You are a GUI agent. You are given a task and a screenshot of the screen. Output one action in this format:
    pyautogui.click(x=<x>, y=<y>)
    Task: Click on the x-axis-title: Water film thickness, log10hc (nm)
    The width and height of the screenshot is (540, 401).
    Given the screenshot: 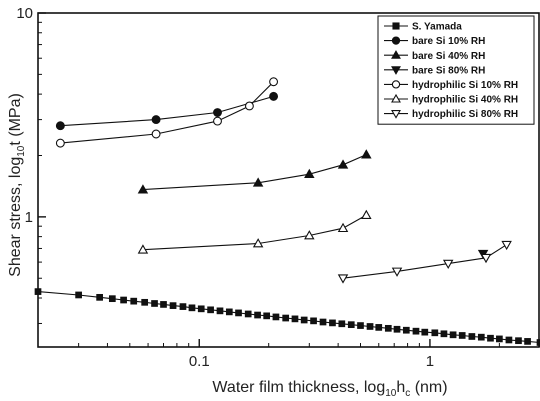 What is the action you would take?
    pyautogui.click(x=329, y=389)
    